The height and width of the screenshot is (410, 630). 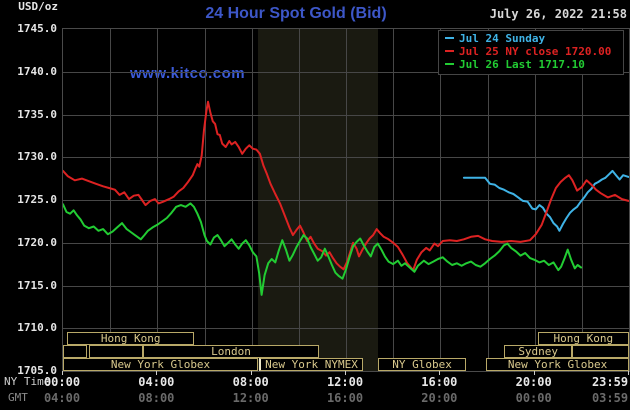 What do you see at coordinates (522, 64) in the screenshot?
I see `legend-label: Jul 26 Last 1717.10` at bounding box center [522, 64].